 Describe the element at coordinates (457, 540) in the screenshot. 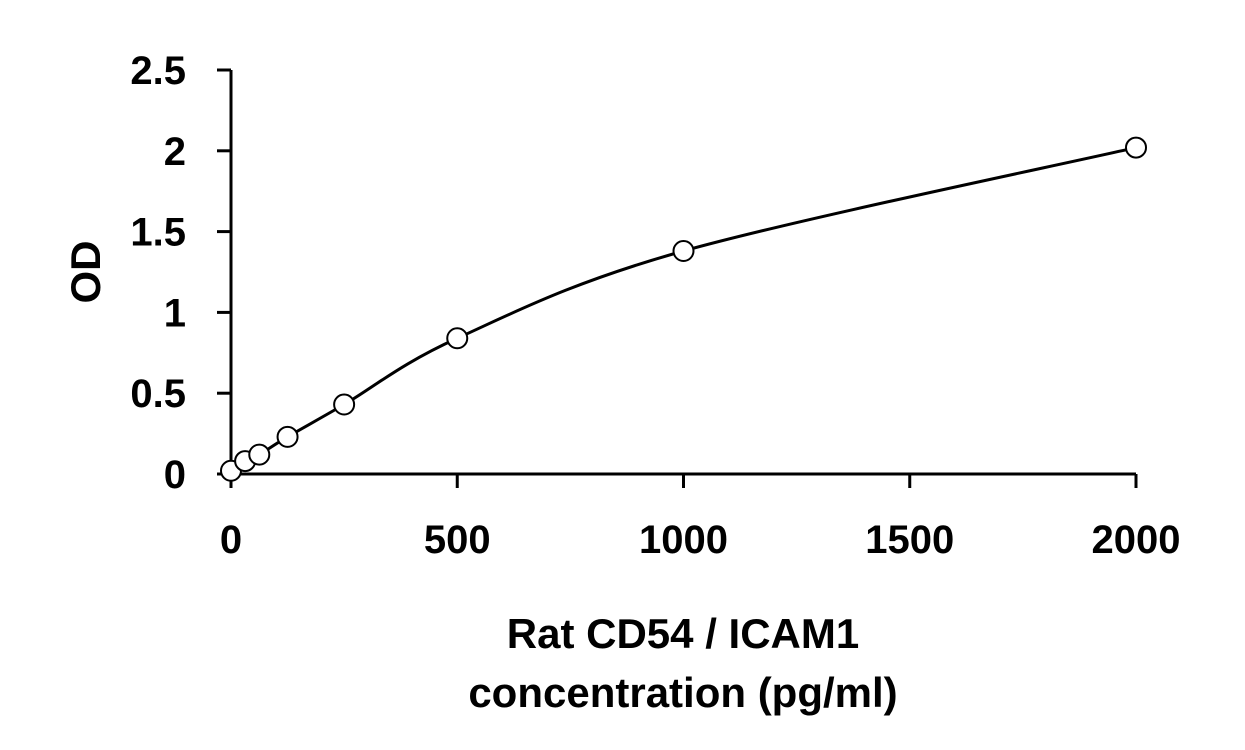

I see `x-tick-label: 500` at that location.